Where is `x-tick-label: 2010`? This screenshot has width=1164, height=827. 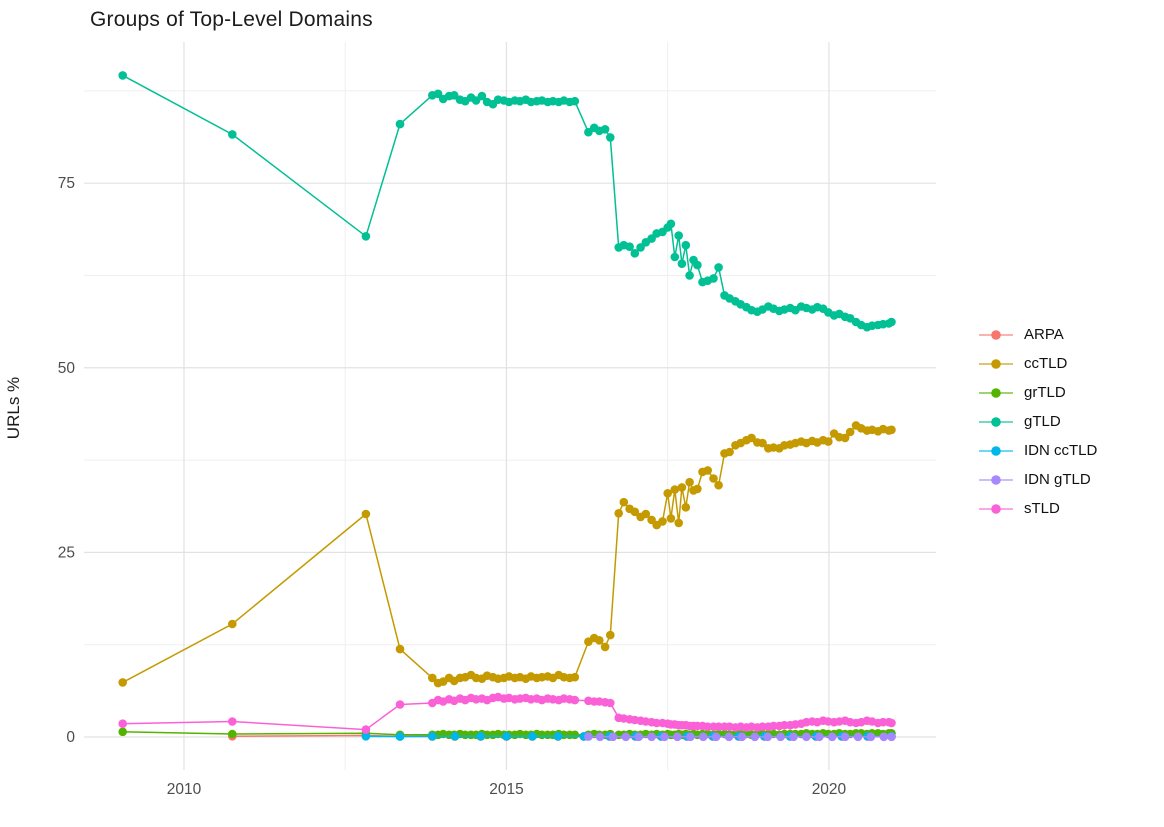
x-tick-label: 2010 is located at coordinates (184, 789).